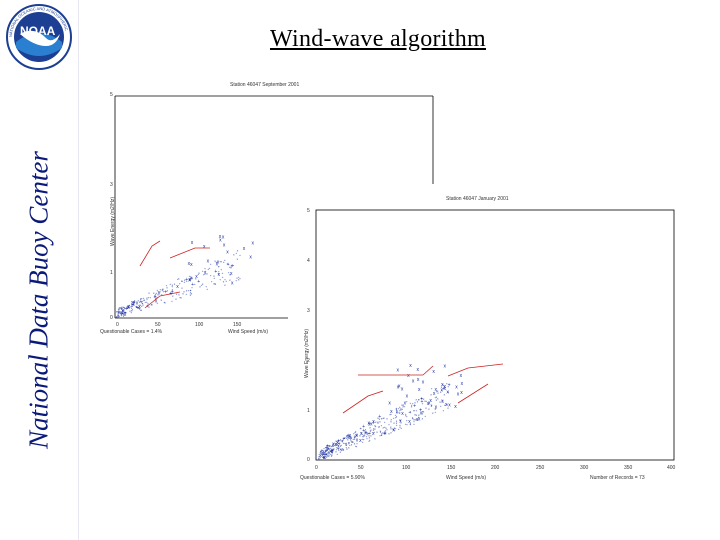  What do you see at coordinates (451, 468) in the screenshot?
I see `x-tick: 150` at bounding box center [451, 468].